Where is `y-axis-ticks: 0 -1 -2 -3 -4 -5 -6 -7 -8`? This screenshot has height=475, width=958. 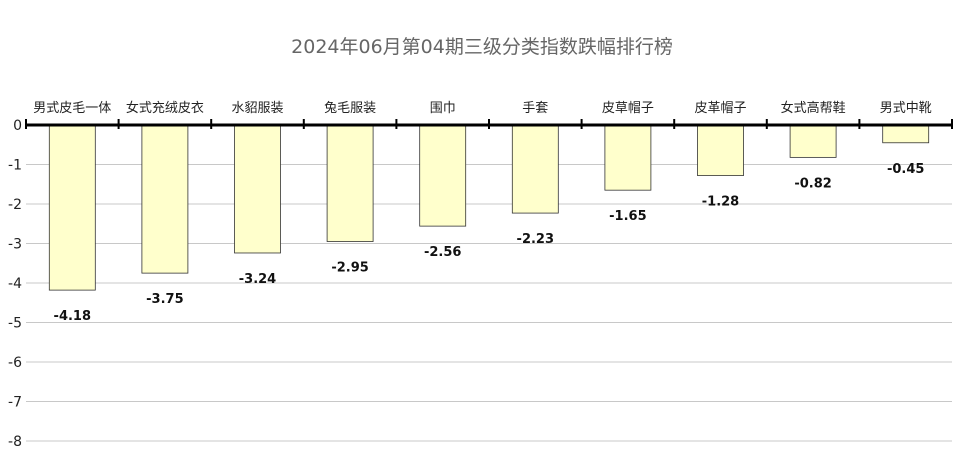 y-axis-ticks: 0 -1 -2 -3 -4 -5 -6 -7 -8 is located at coordinates (15, 284).